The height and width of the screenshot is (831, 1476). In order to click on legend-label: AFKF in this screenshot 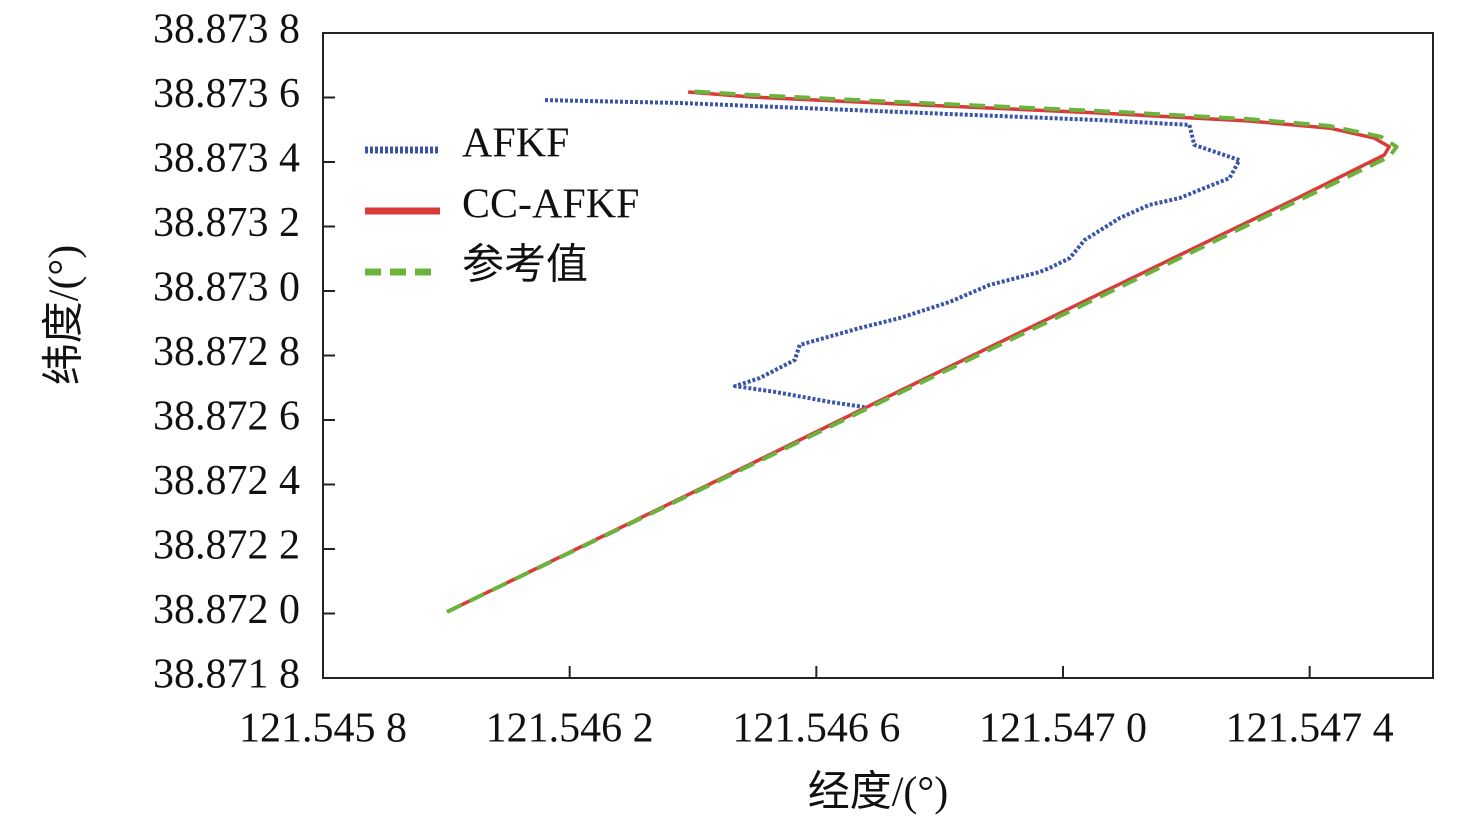, I will do `click(515, 144)`.